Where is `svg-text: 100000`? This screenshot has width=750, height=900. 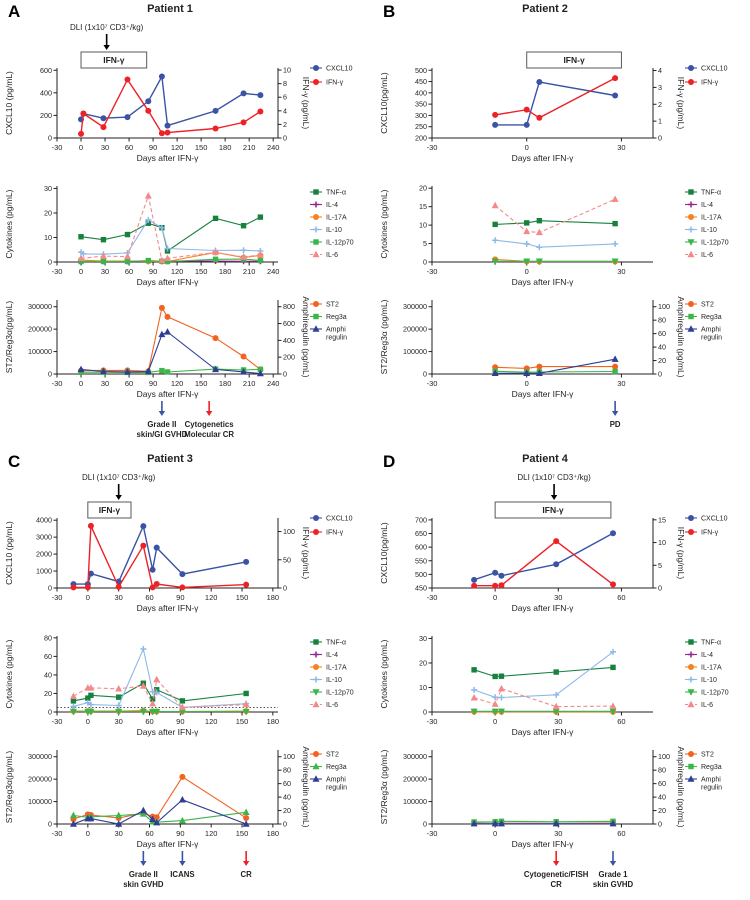 svg-text: 100000 is located at coordinates (415, 351).